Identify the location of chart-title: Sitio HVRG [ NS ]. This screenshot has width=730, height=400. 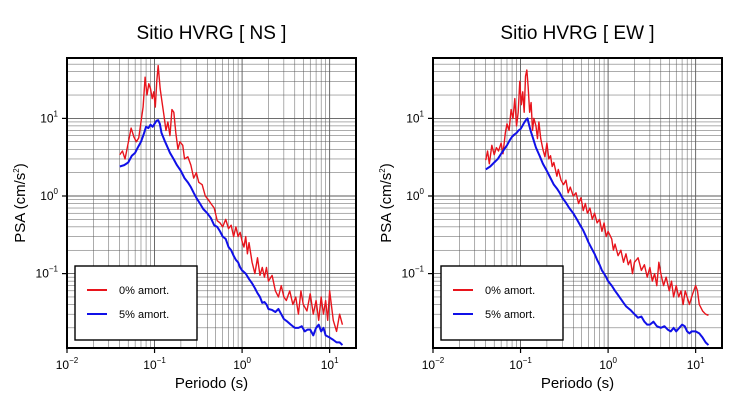
(212, 33).